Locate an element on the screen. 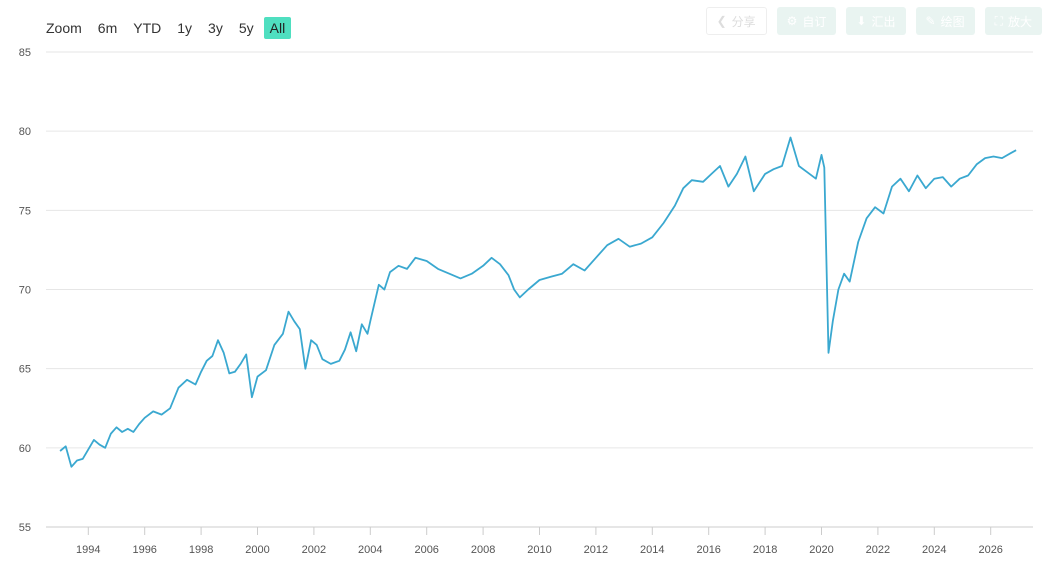  x-tick-label: 2022 is located at coordinates (878, 550).